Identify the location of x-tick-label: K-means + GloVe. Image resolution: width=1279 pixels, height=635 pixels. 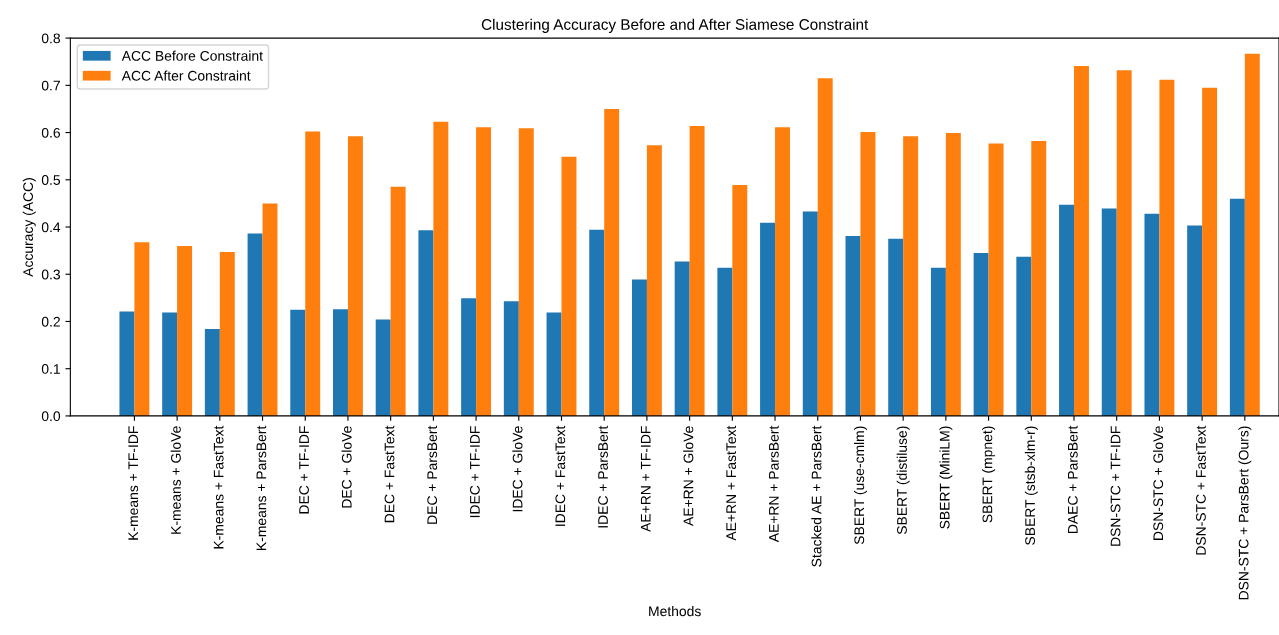
(175, 480).